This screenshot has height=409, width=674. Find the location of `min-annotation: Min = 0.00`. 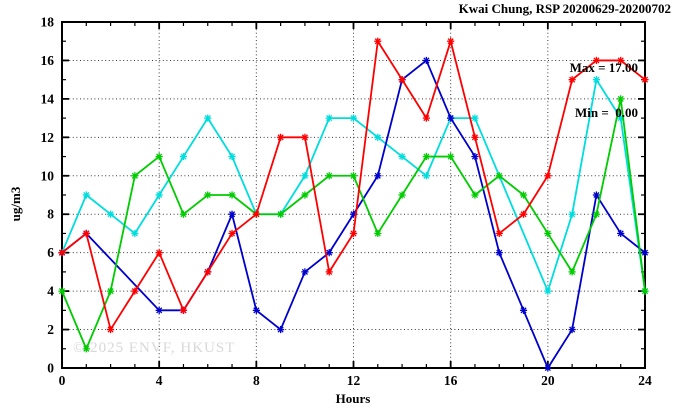

min-annotation: Min = 0.00 is located at coordinates (606, 112).